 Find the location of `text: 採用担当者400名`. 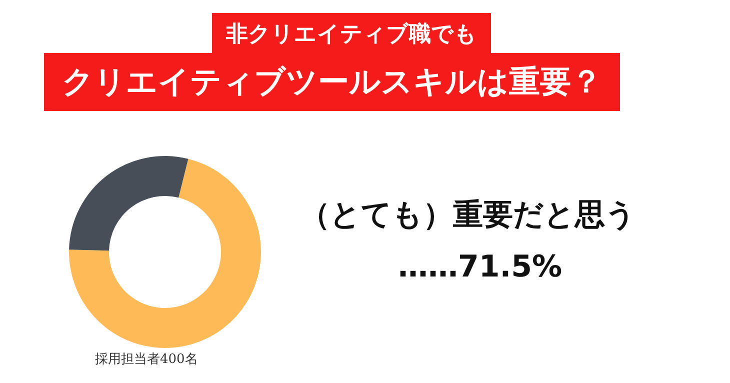

text: 採用担当者400名 is located at coordinates (146, 359).